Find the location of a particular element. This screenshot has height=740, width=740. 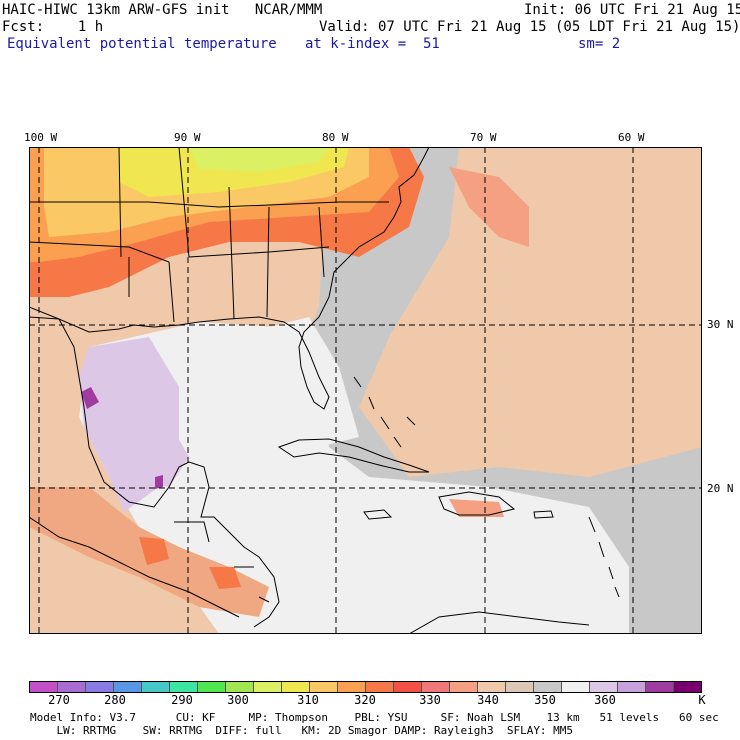

colorbar-label-350: 350 is located at coordinates (545, 700).